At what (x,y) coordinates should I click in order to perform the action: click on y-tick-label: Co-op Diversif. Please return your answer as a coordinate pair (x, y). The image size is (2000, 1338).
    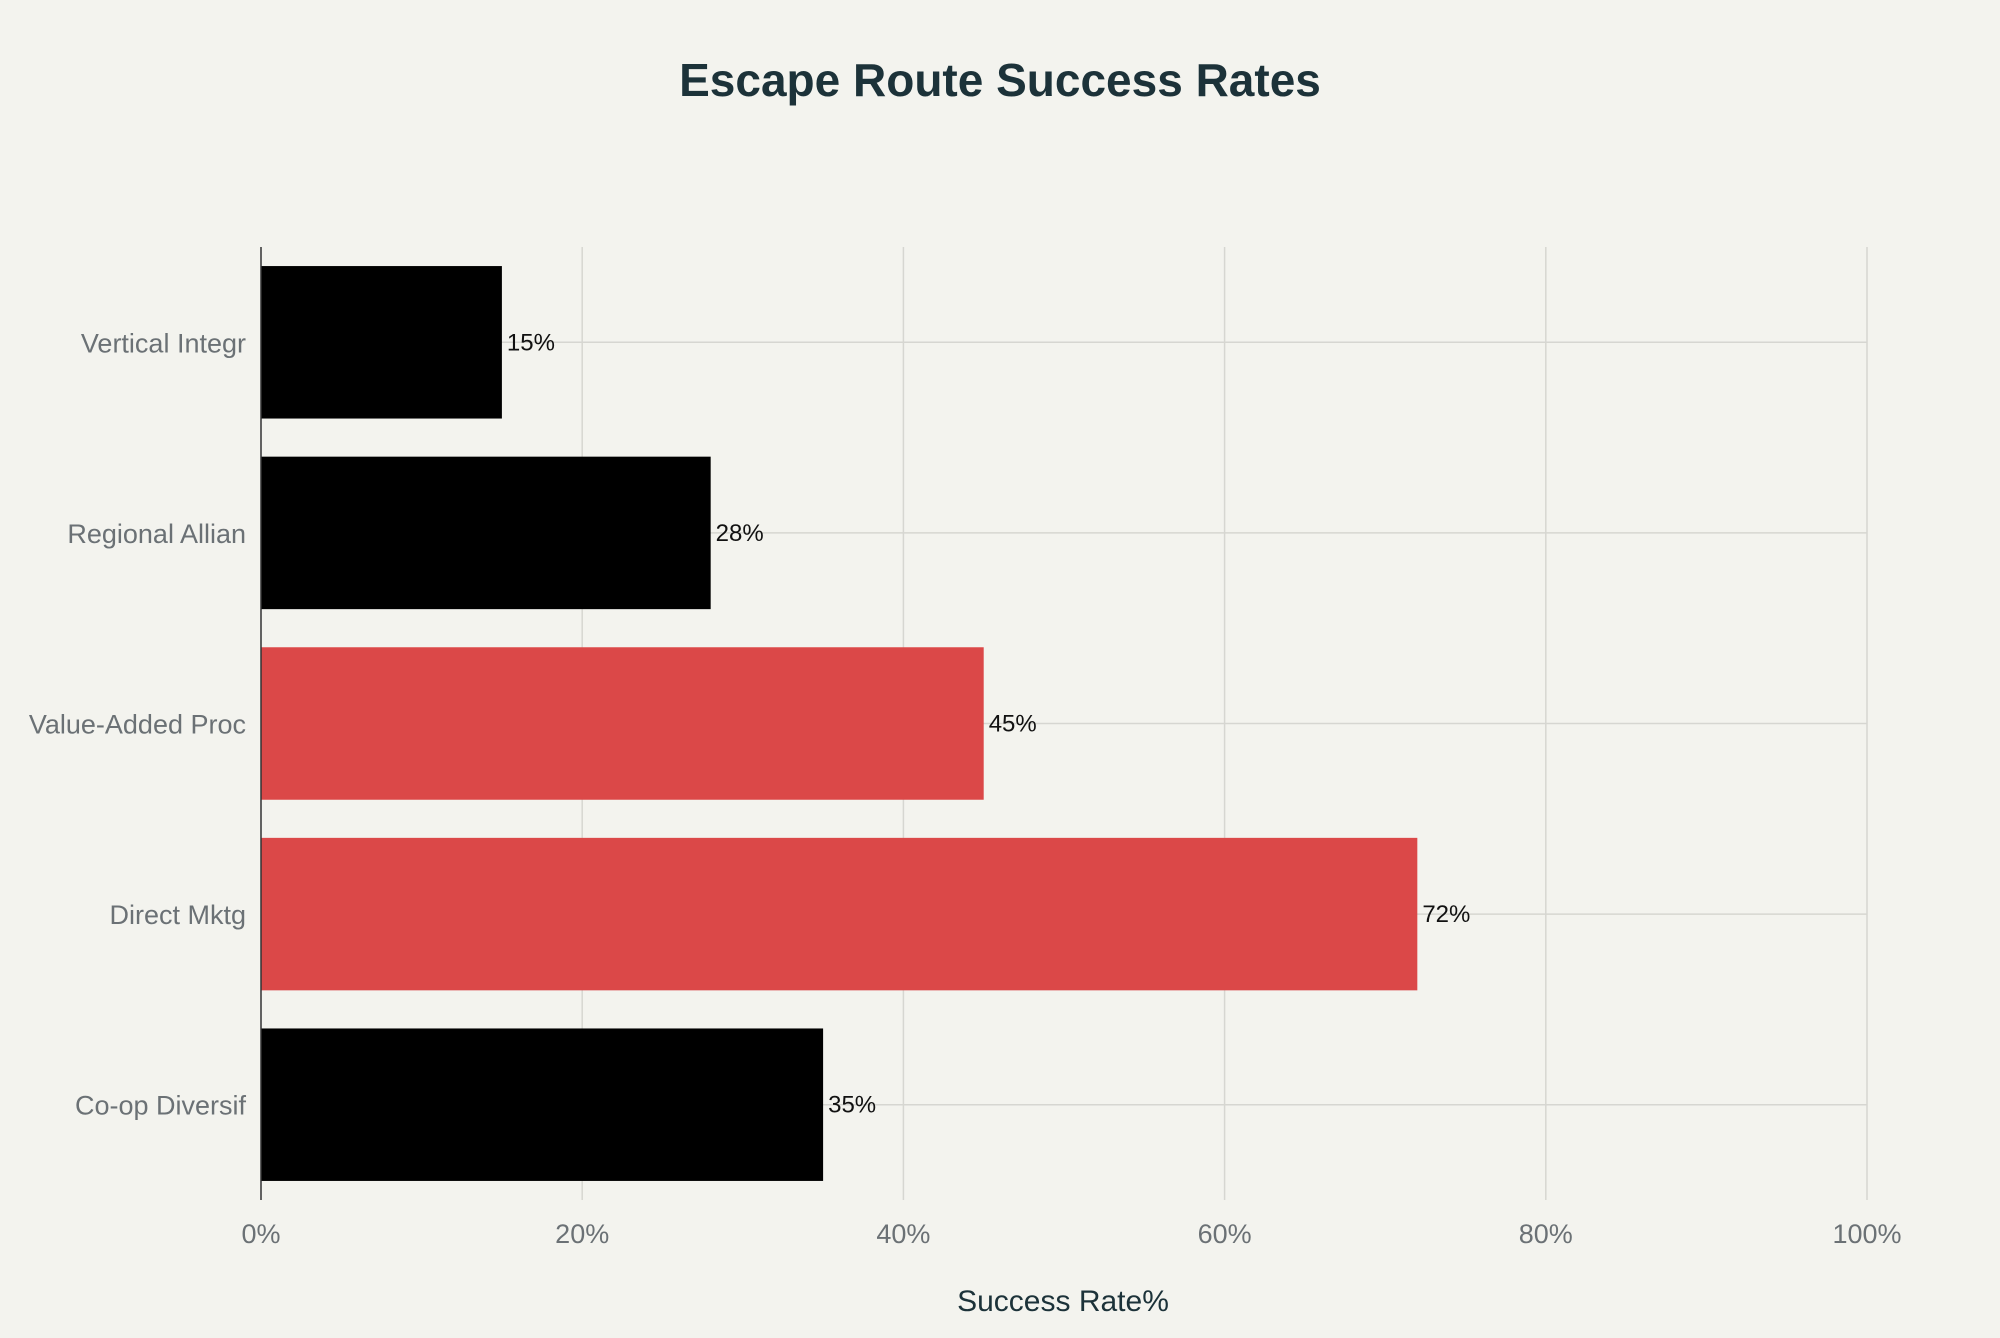
    Looking at the image, I should click on (161, 1106).